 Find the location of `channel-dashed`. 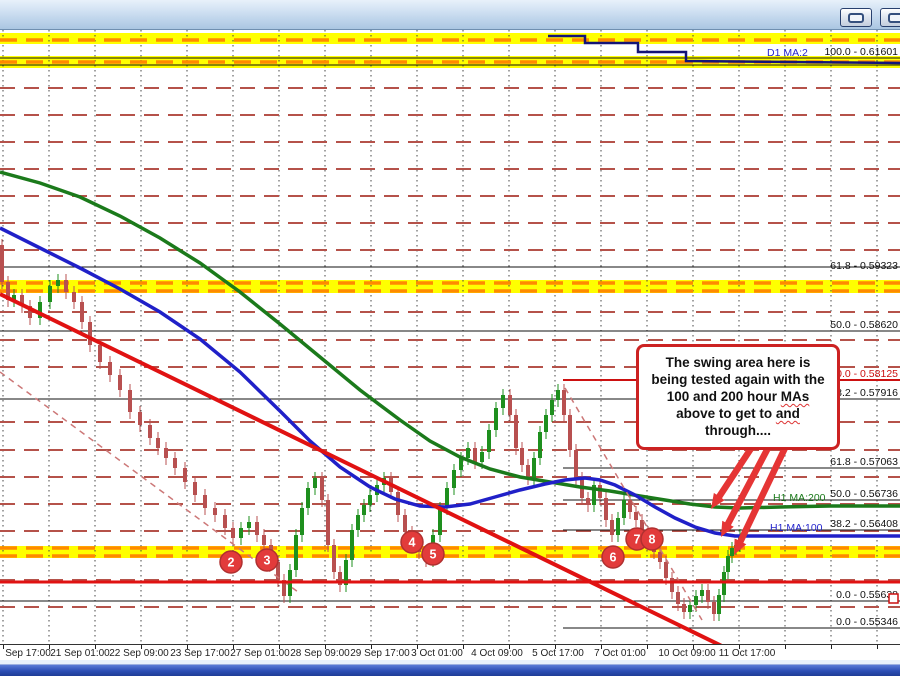

channel-dashed is located at coordinates (149, 482).